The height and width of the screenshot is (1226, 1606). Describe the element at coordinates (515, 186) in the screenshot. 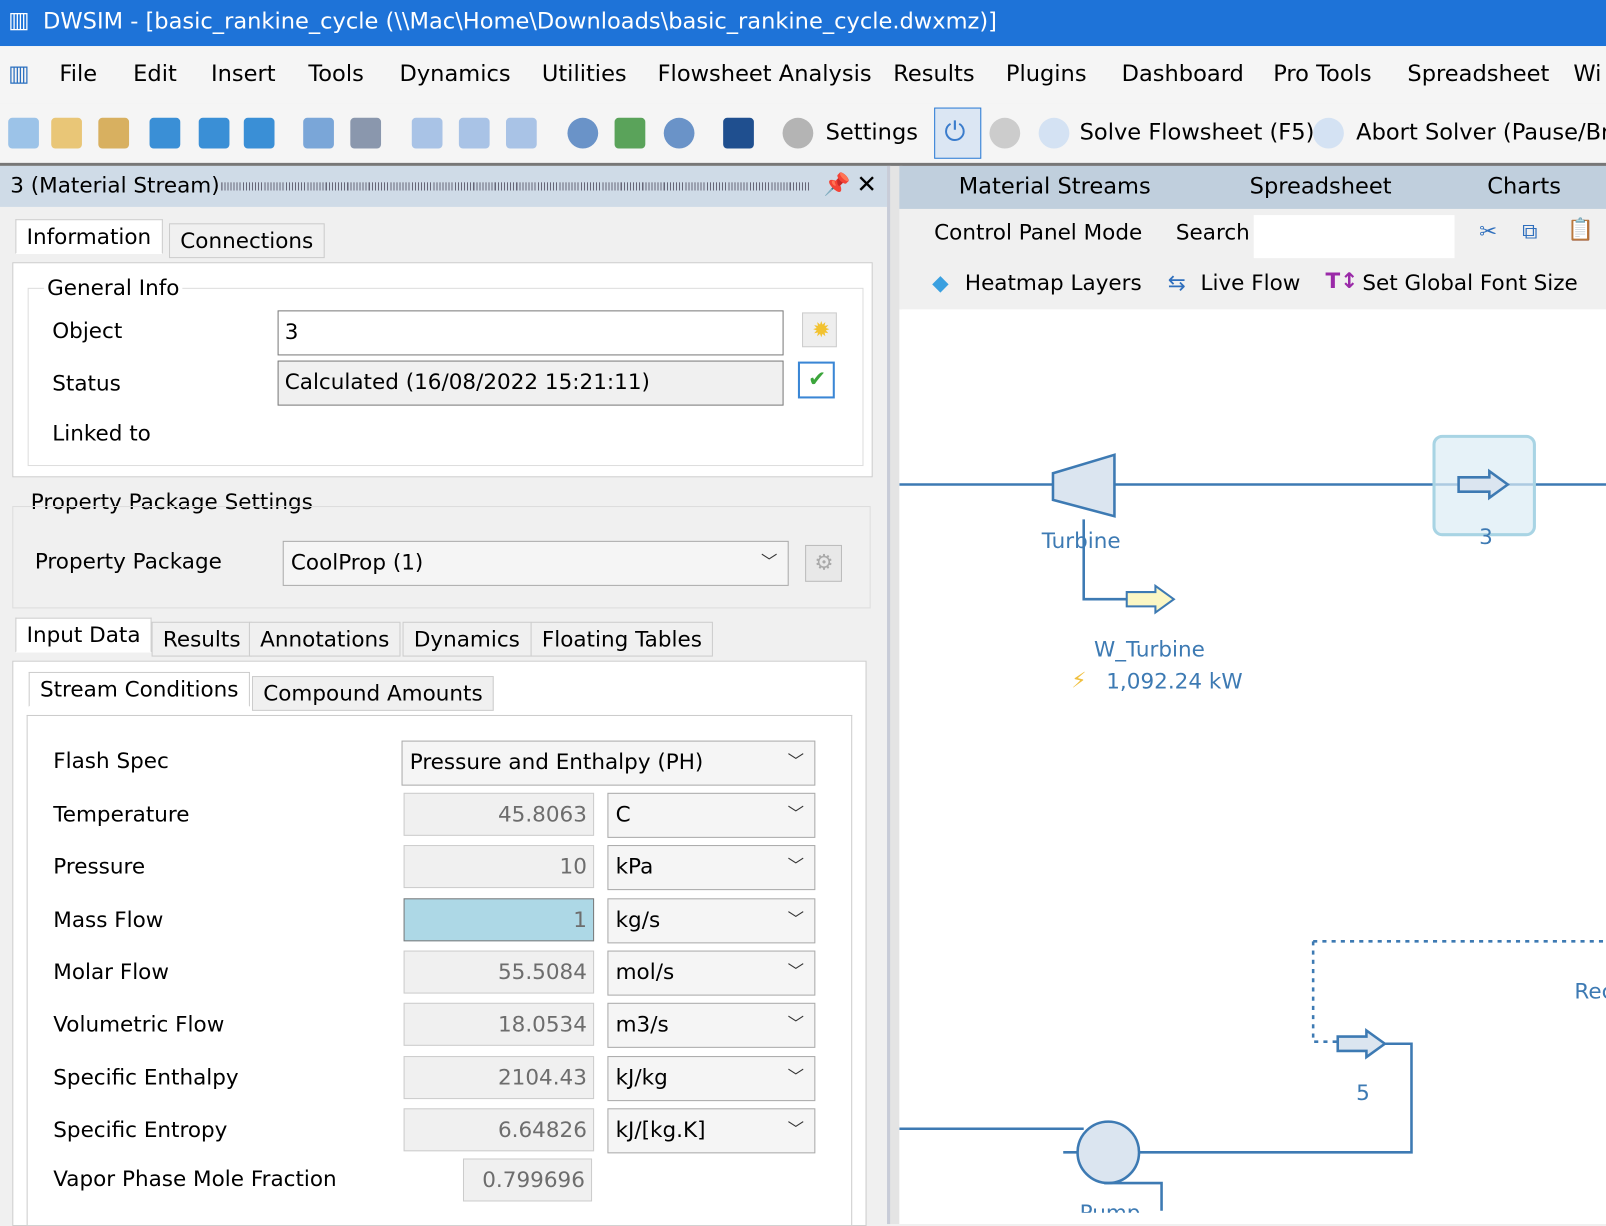

I see `drag-grip` at that location.